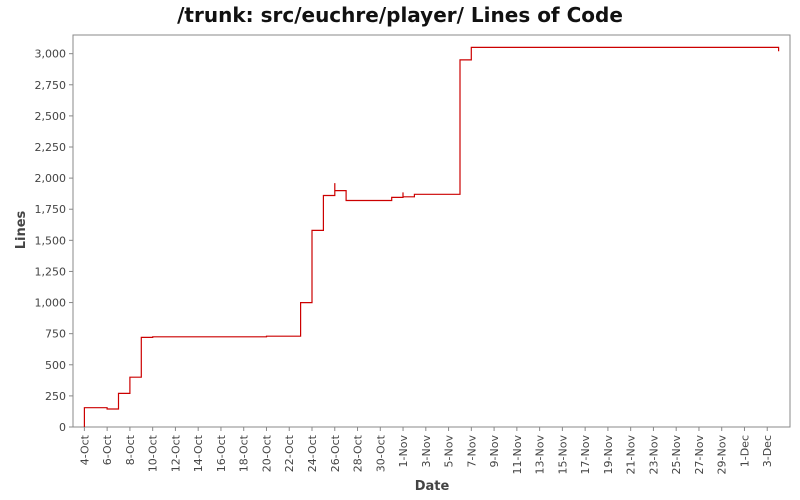  I want to click on y-tick-label: 1,000, so click(51, 303).